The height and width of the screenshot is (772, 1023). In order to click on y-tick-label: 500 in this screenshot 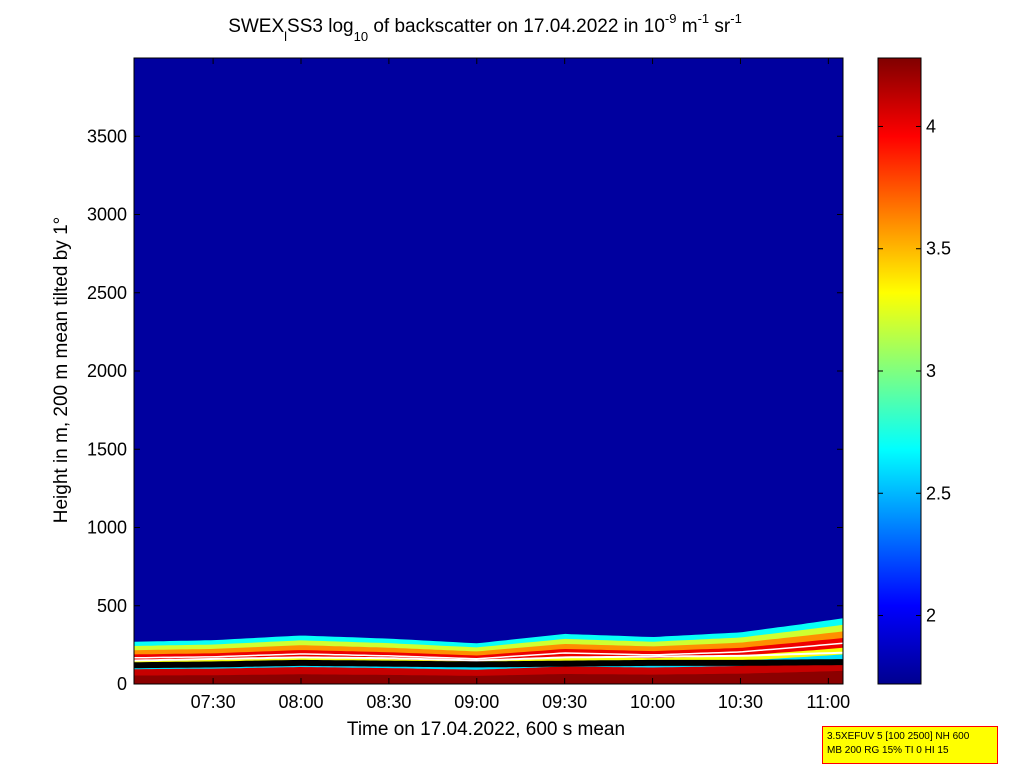, I will do `click(112, 606)`.